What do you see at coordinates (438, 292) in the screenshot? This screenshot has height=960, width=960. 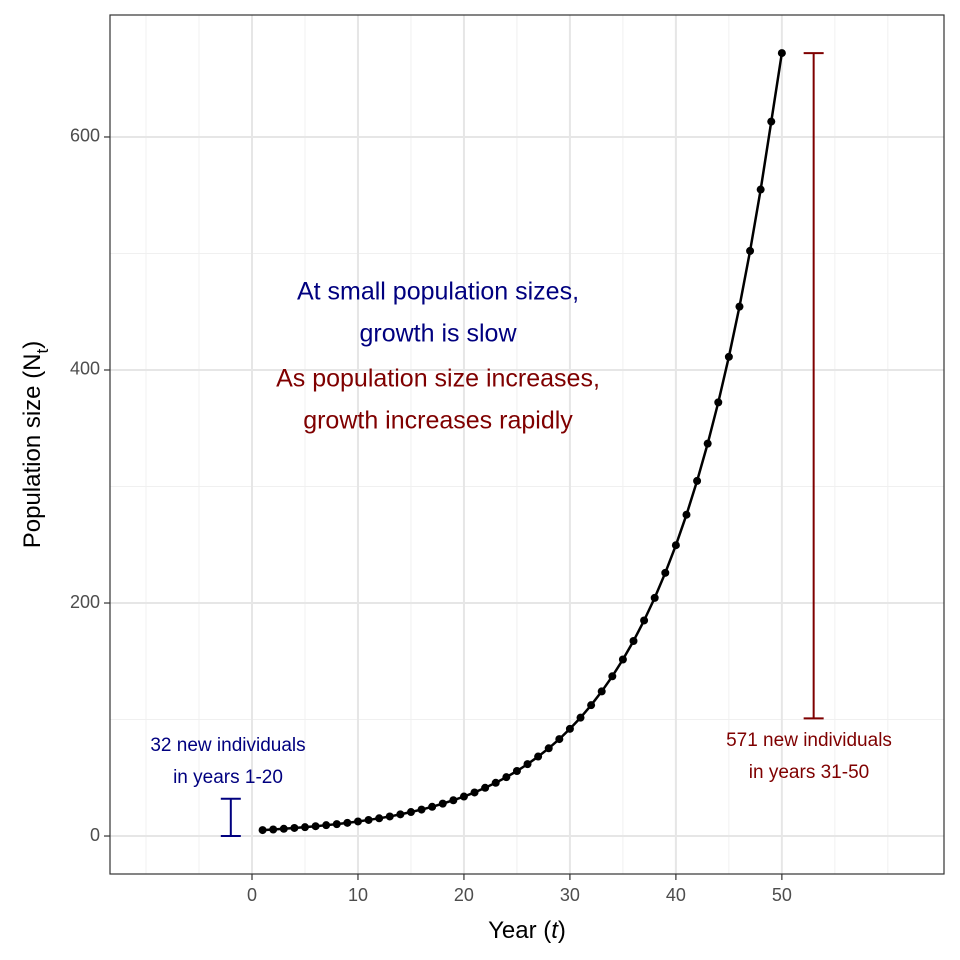 I see `annotation: At small population sizes,` at bounding box center [438, 292].